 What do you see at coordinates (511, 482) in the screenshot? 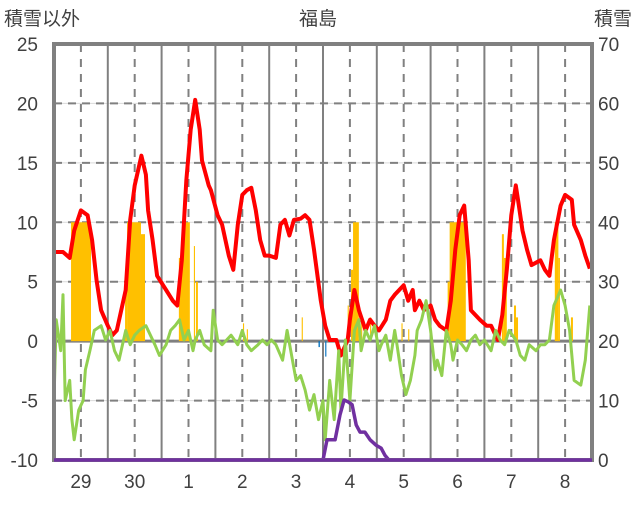
I see `x-tick-label: 7` at bounding box center [511, 482].